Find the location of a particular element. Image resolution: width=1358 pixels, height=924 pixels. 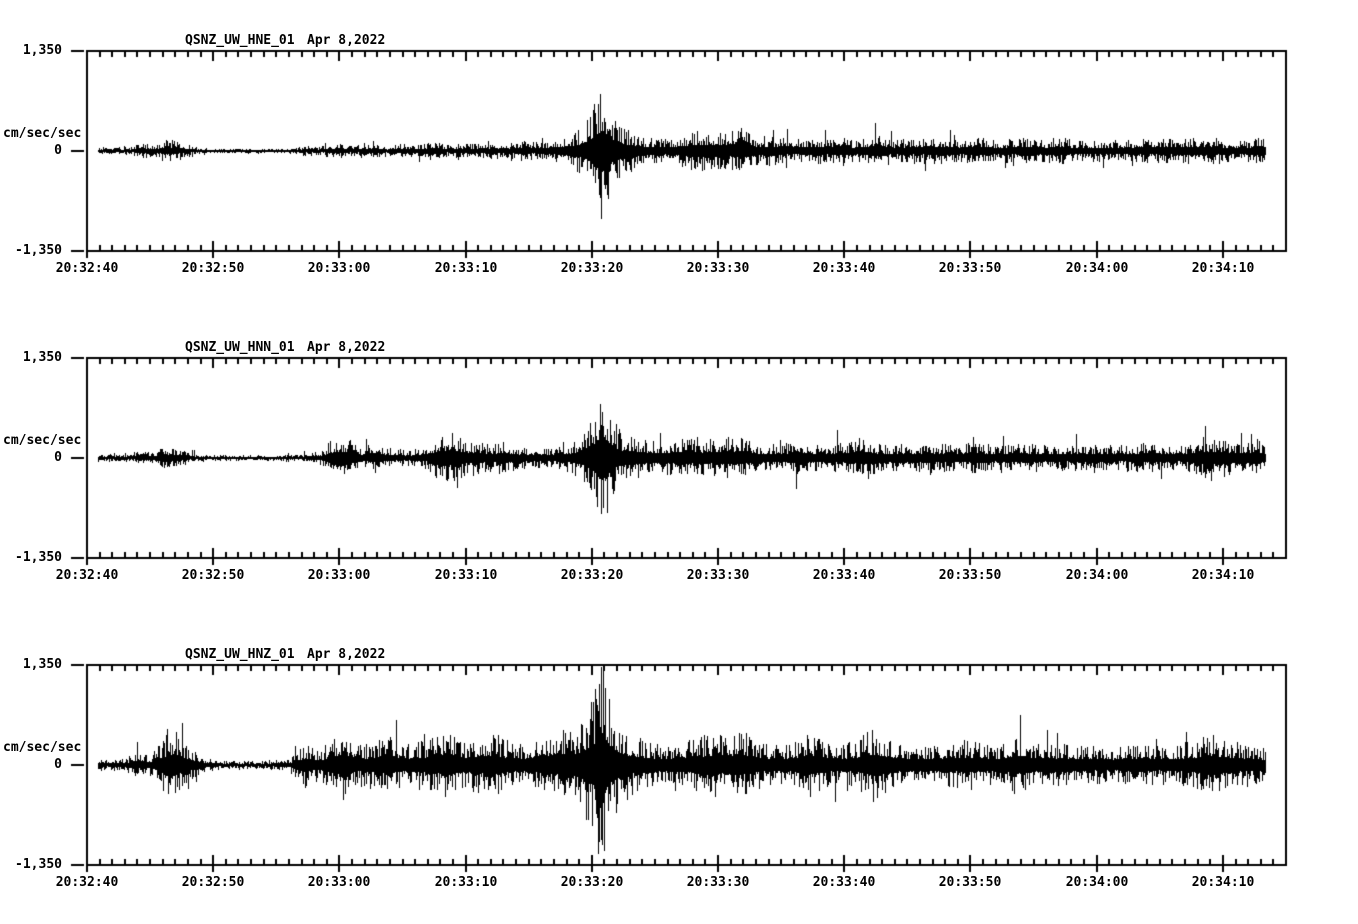

panel1-ytick-min: -1,350 is located at coordinates (38, 250).